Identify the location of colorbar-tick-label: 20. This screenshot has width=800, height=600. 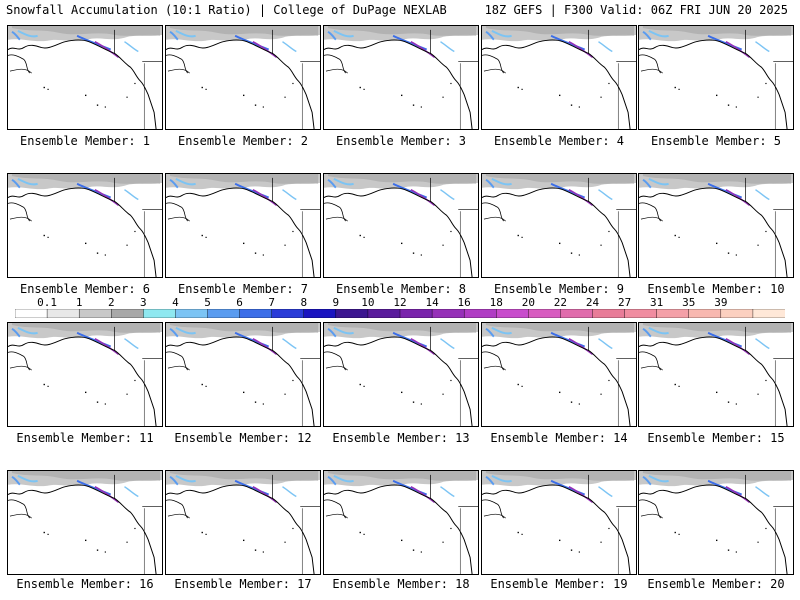
(528, 302).